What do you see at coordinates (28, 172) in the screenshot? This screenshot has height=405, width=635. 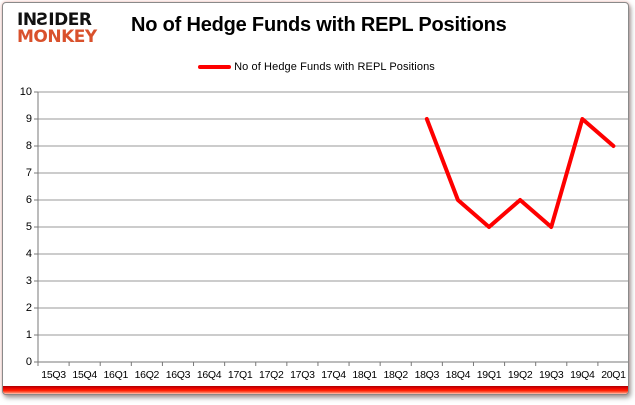 I see `y-tick-label: 7` at bounding box center [28, 172].